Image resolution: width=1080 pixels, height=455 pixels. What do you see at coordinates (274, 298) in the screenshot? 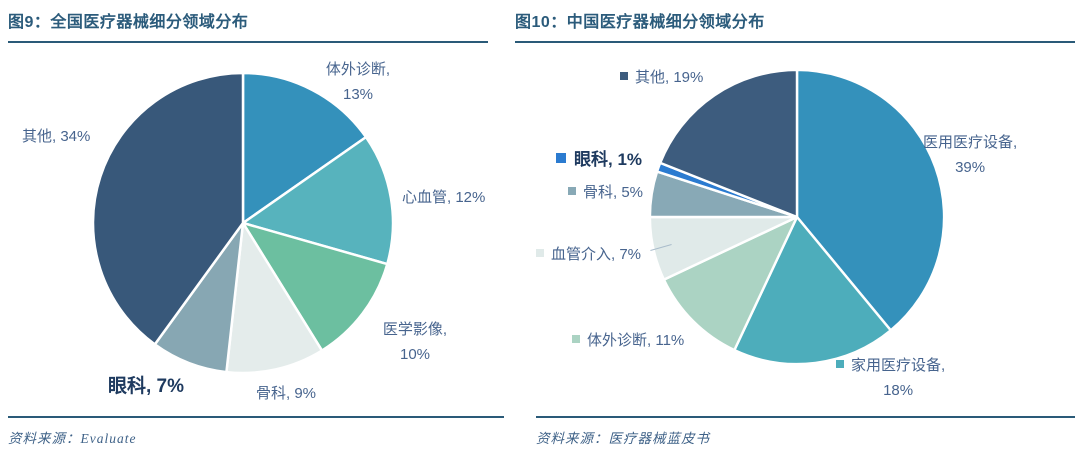
I see `pie-slice-骨科` at bounding box center [274, 298].